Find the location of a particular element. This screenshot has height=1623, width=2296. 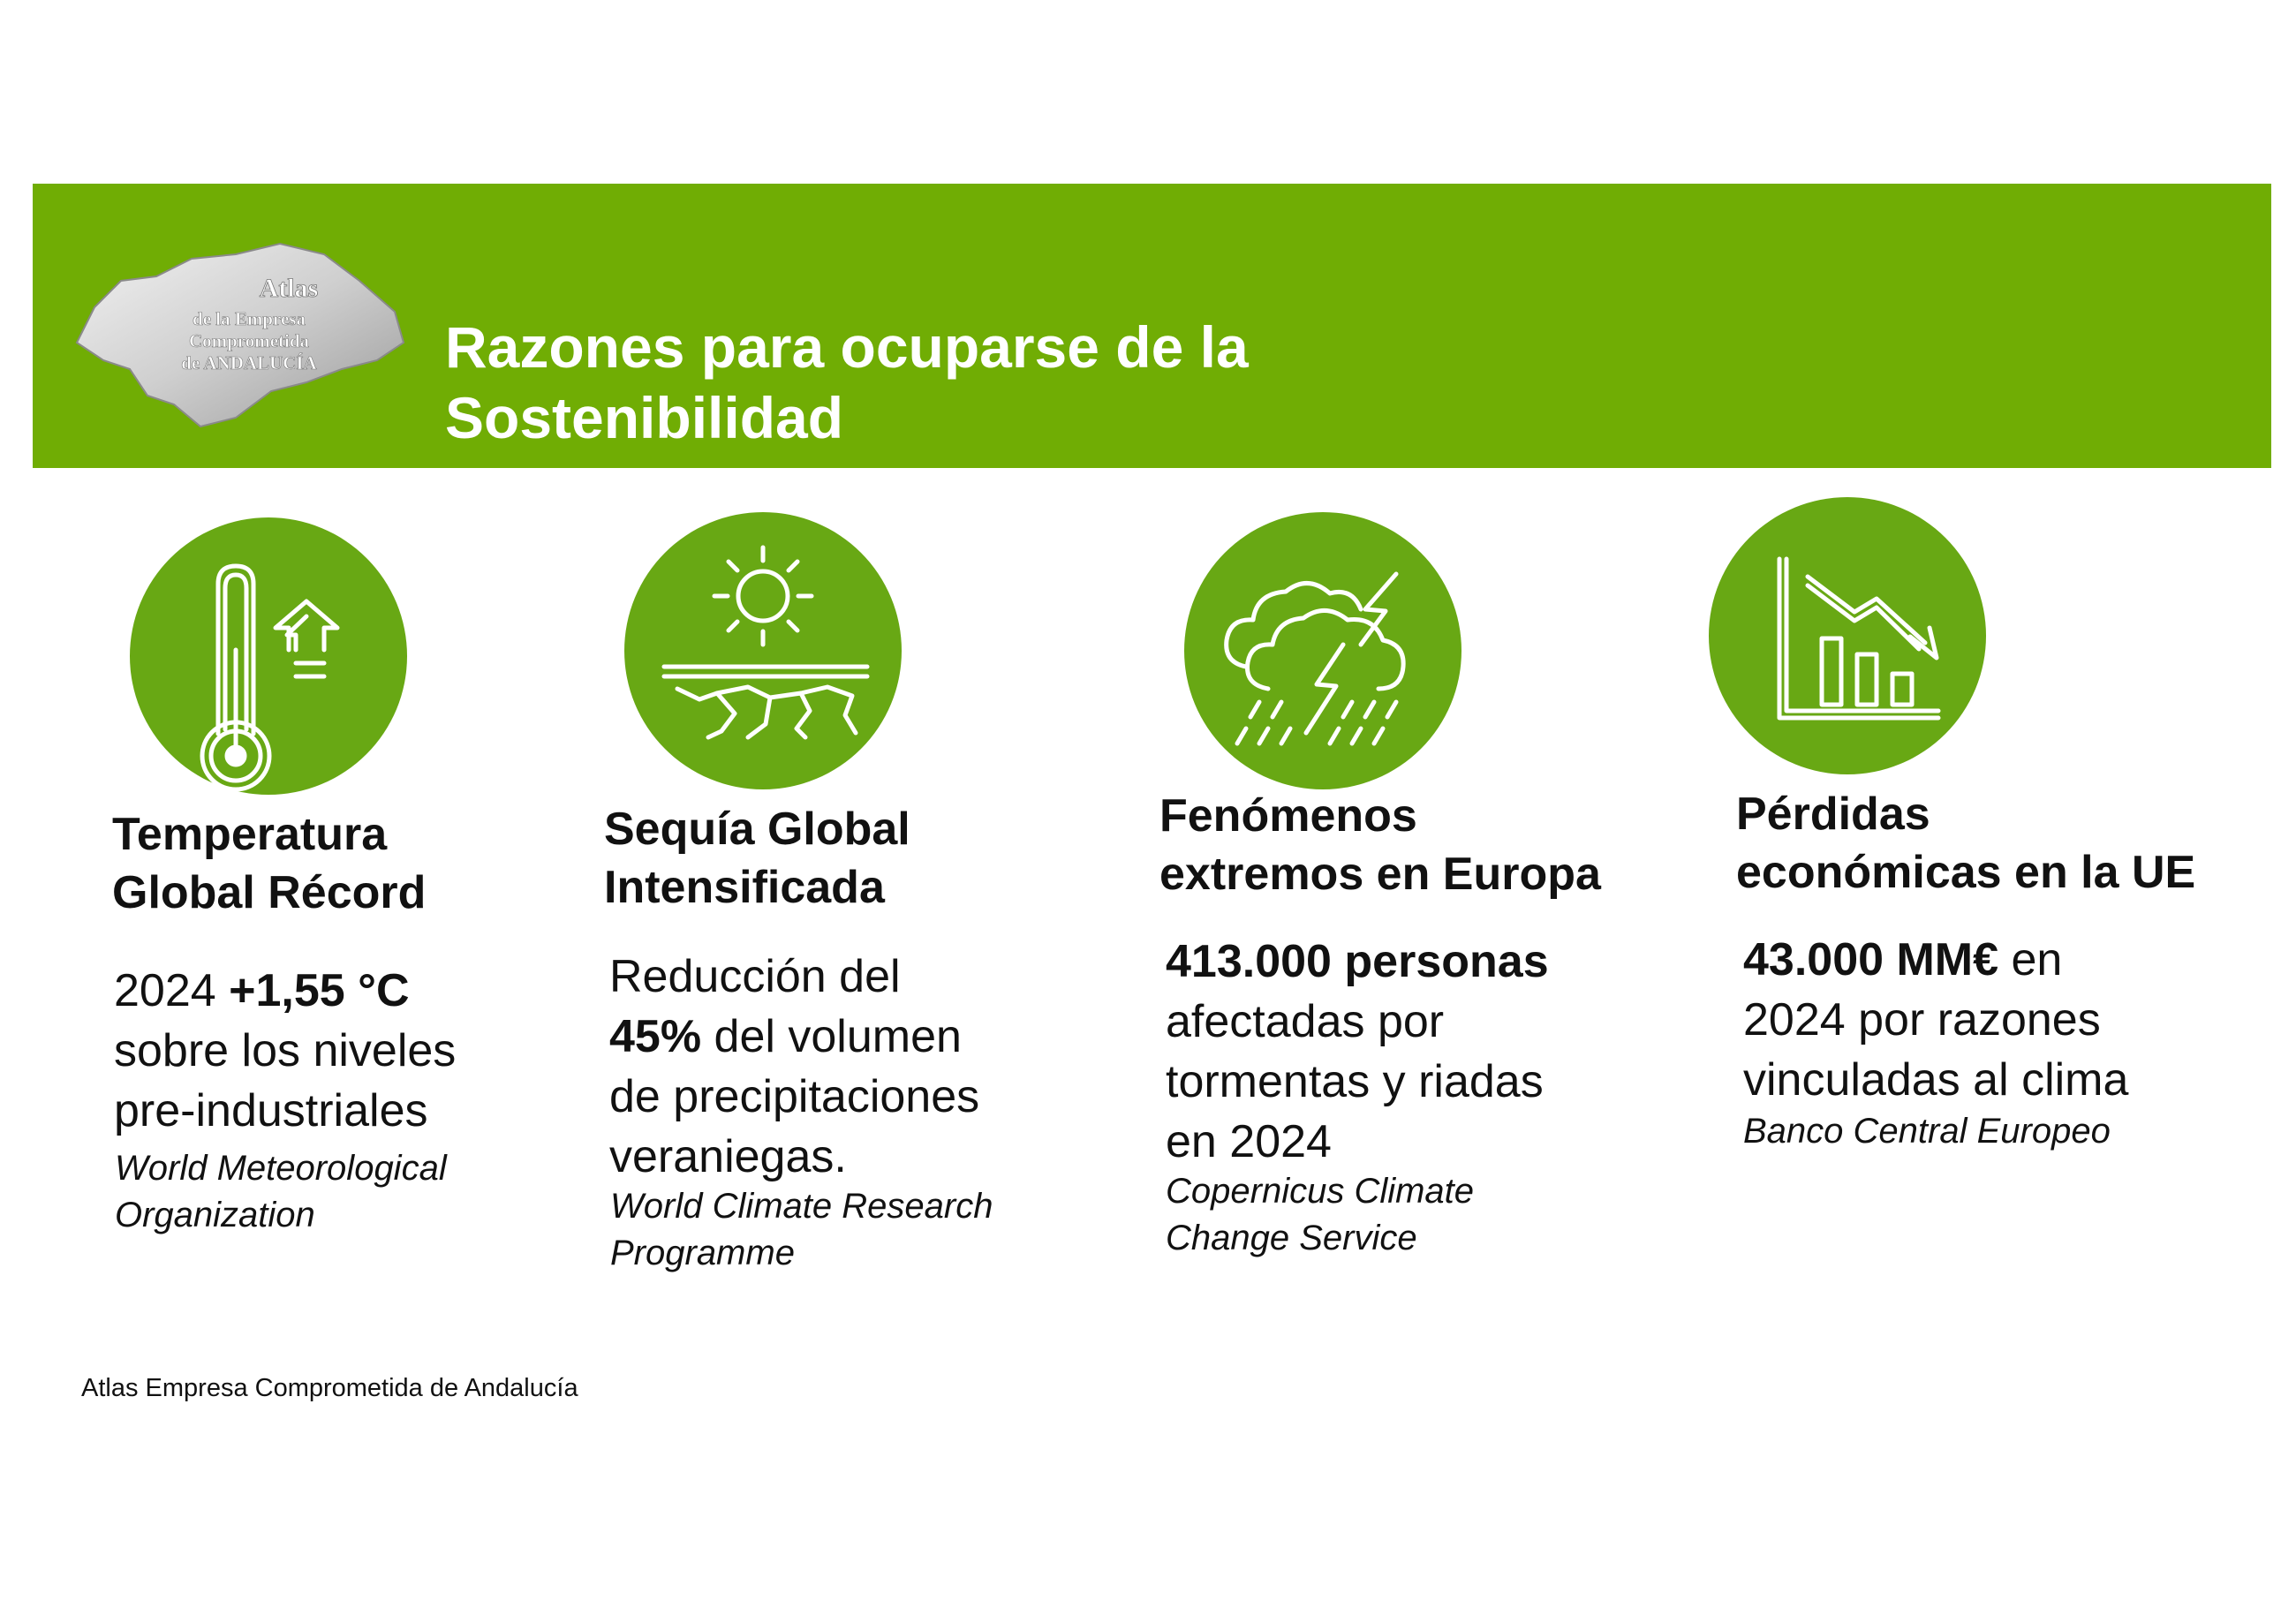

title-line-1: Razones para ocuparse de la is located at coordinates (847, 347).